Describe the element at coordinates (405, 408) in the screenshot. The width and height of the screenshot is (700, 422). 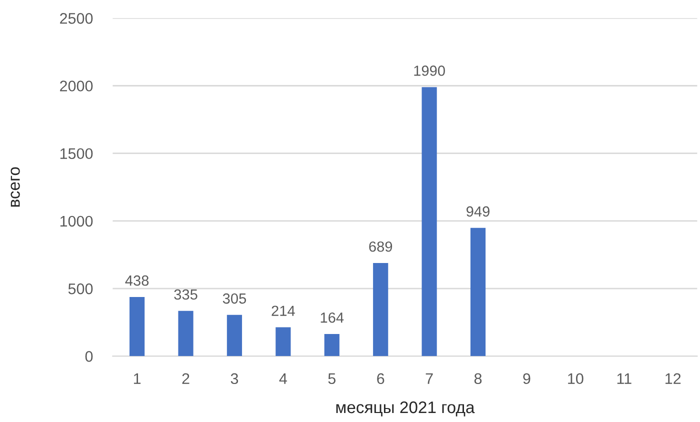
I see `x-axis-title: месяцы 2021 года` at that location.